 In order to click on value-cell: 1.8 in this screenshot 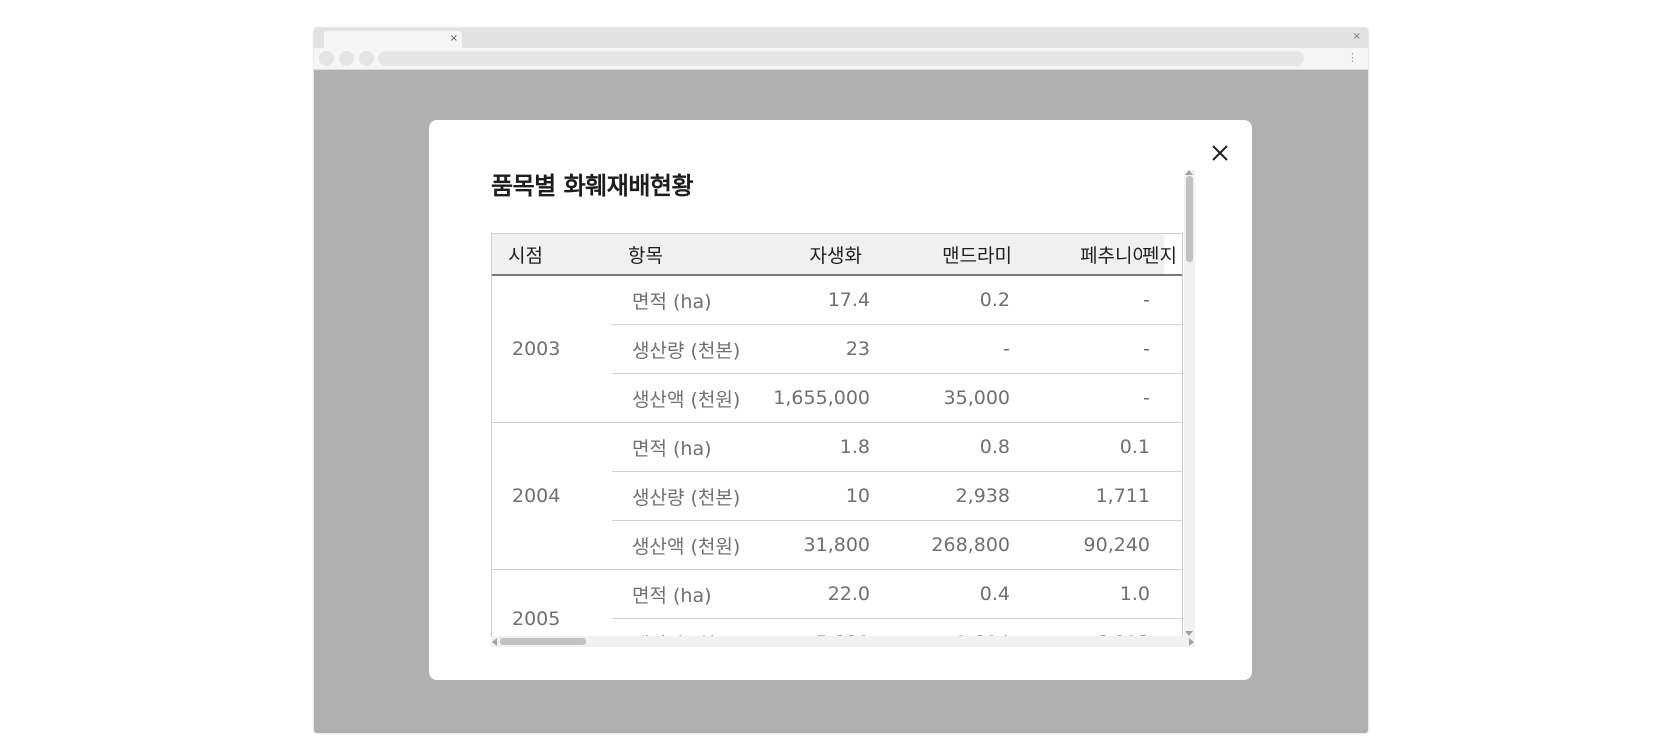, I will do `click(812, 447)`.